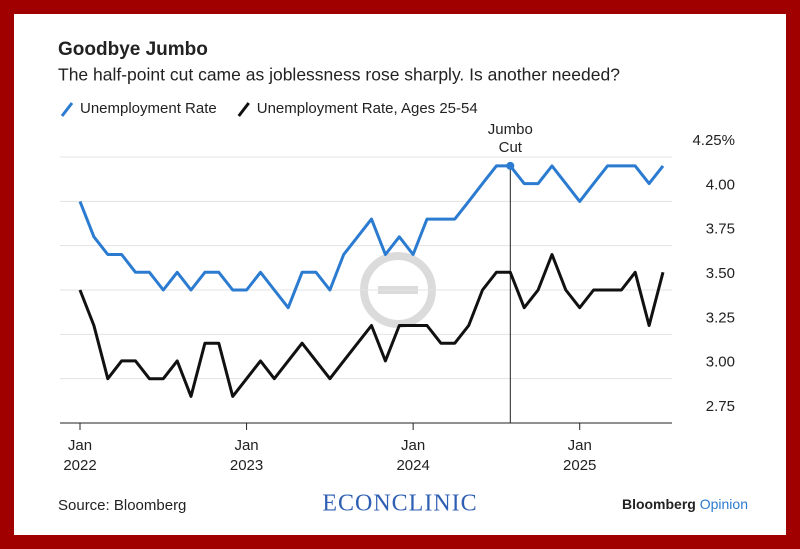  What do you see at coordinates (713, 140) in the screenshot?
I see `y-tick-label: 4.25%` at bounding box center [713, 140].